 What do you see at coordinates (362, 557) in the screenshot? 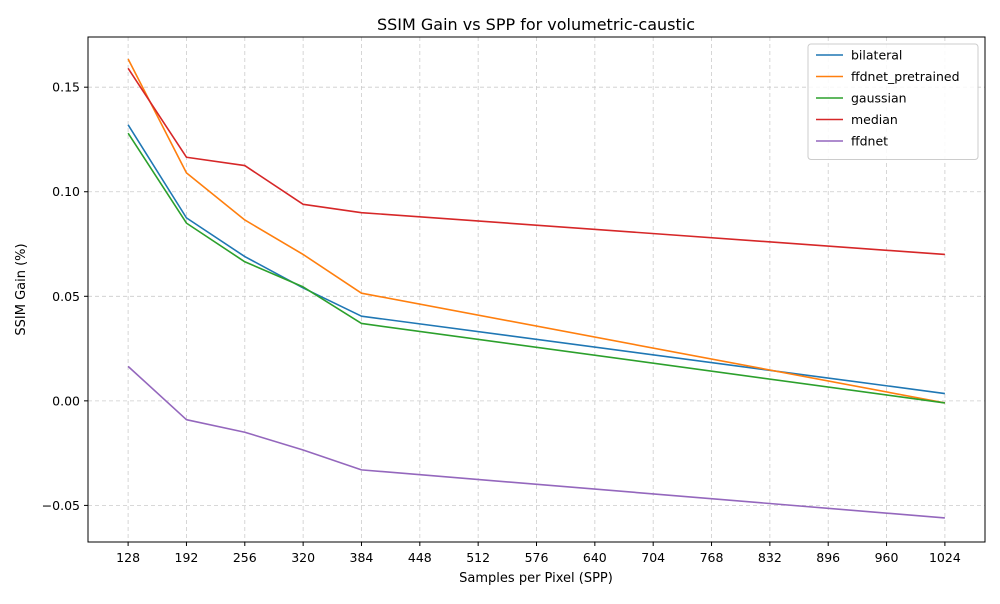
I see `x-tick-label: 384` at bounding box center [362, 557].